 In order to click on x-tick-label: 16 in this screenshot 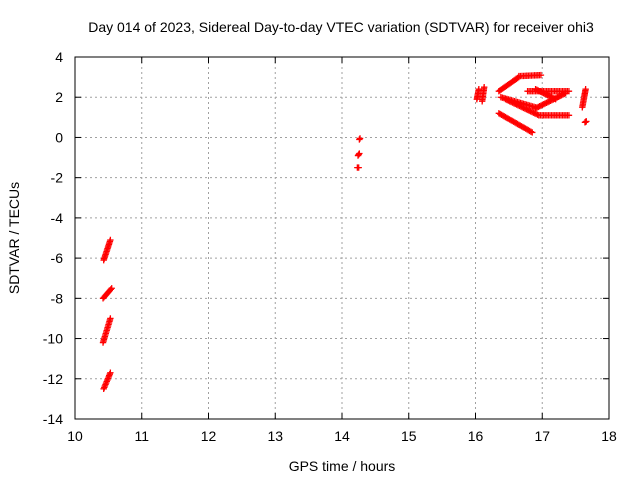, I will do `click(476, 436)`.